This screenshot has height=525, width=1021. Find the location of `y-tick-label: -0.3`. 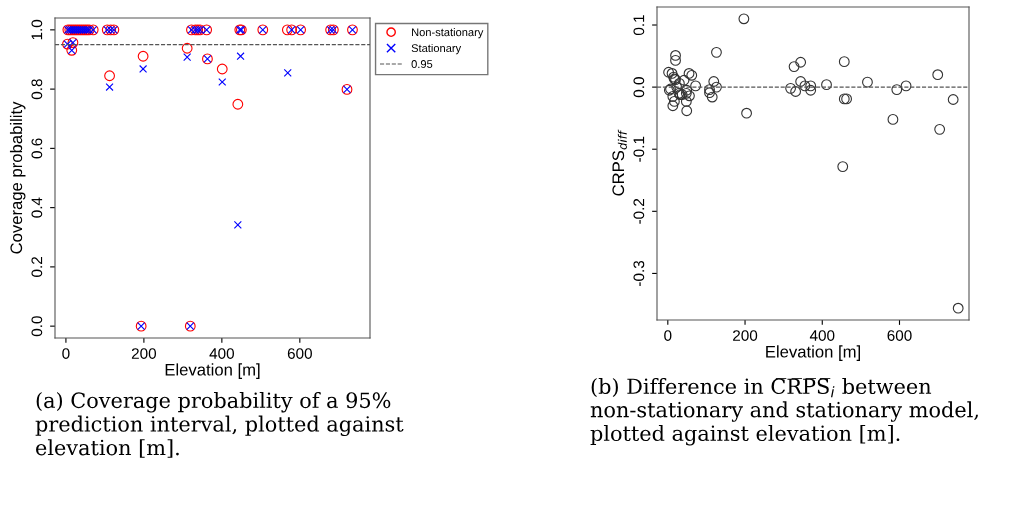

y-tick-label: -0.3 is located at coordinates (639, 273).